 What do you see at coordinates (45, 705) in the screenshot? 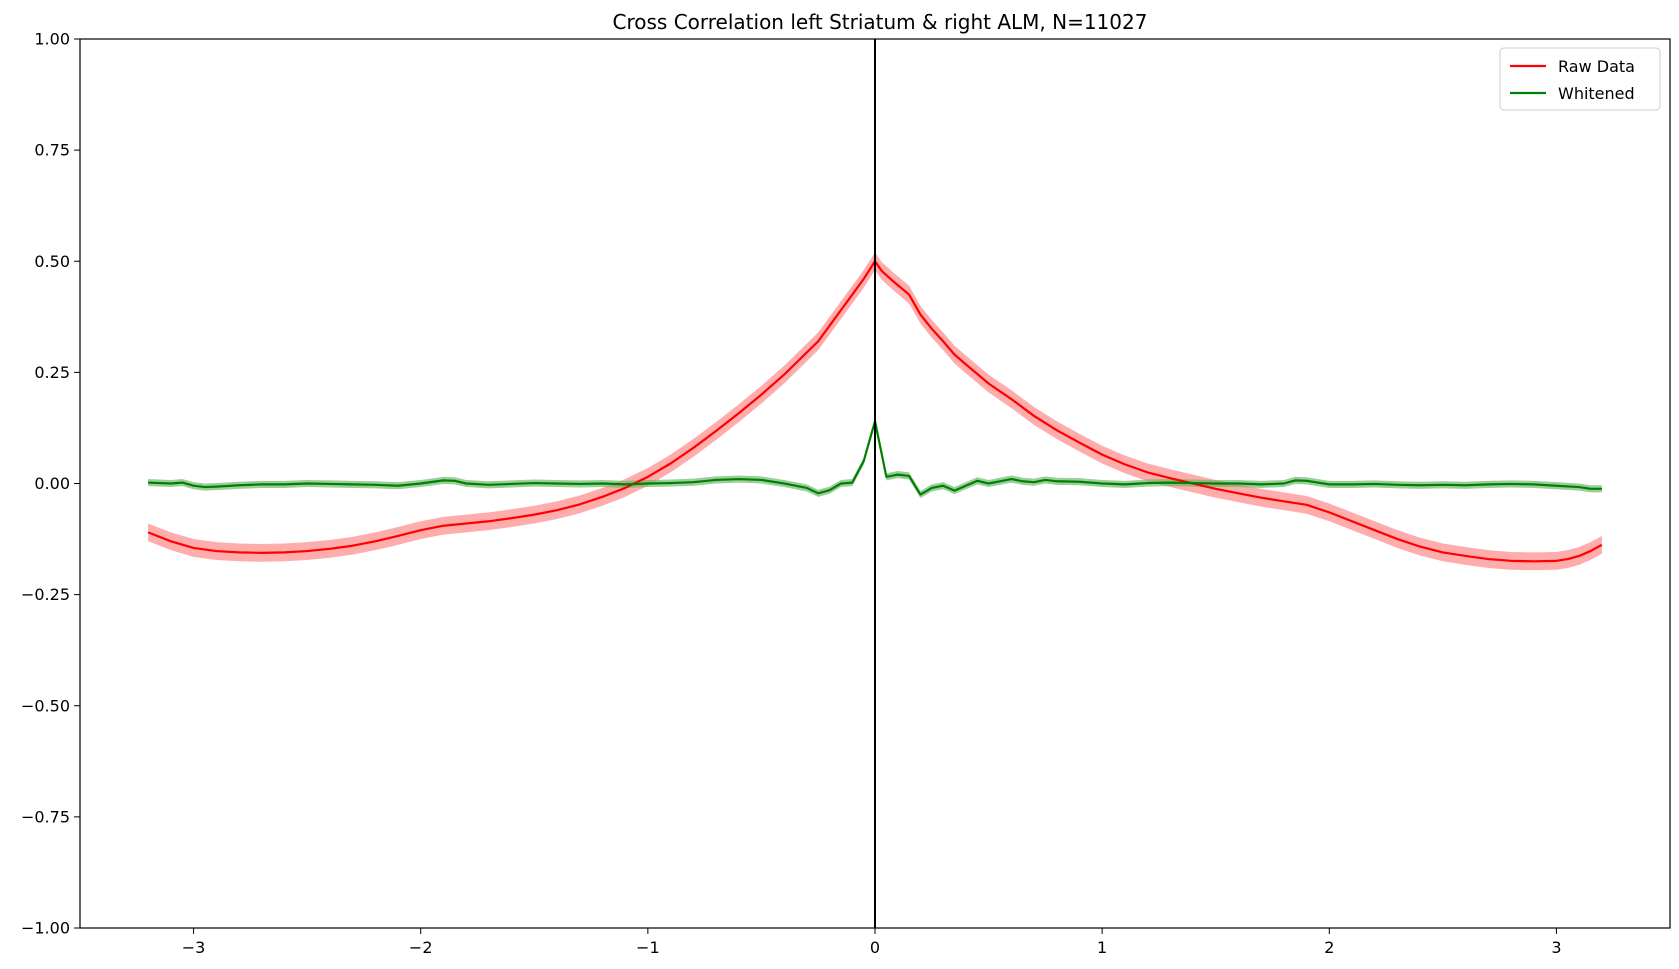
I see `y-tick-label: −0.50` at bounding box center [45, 705].